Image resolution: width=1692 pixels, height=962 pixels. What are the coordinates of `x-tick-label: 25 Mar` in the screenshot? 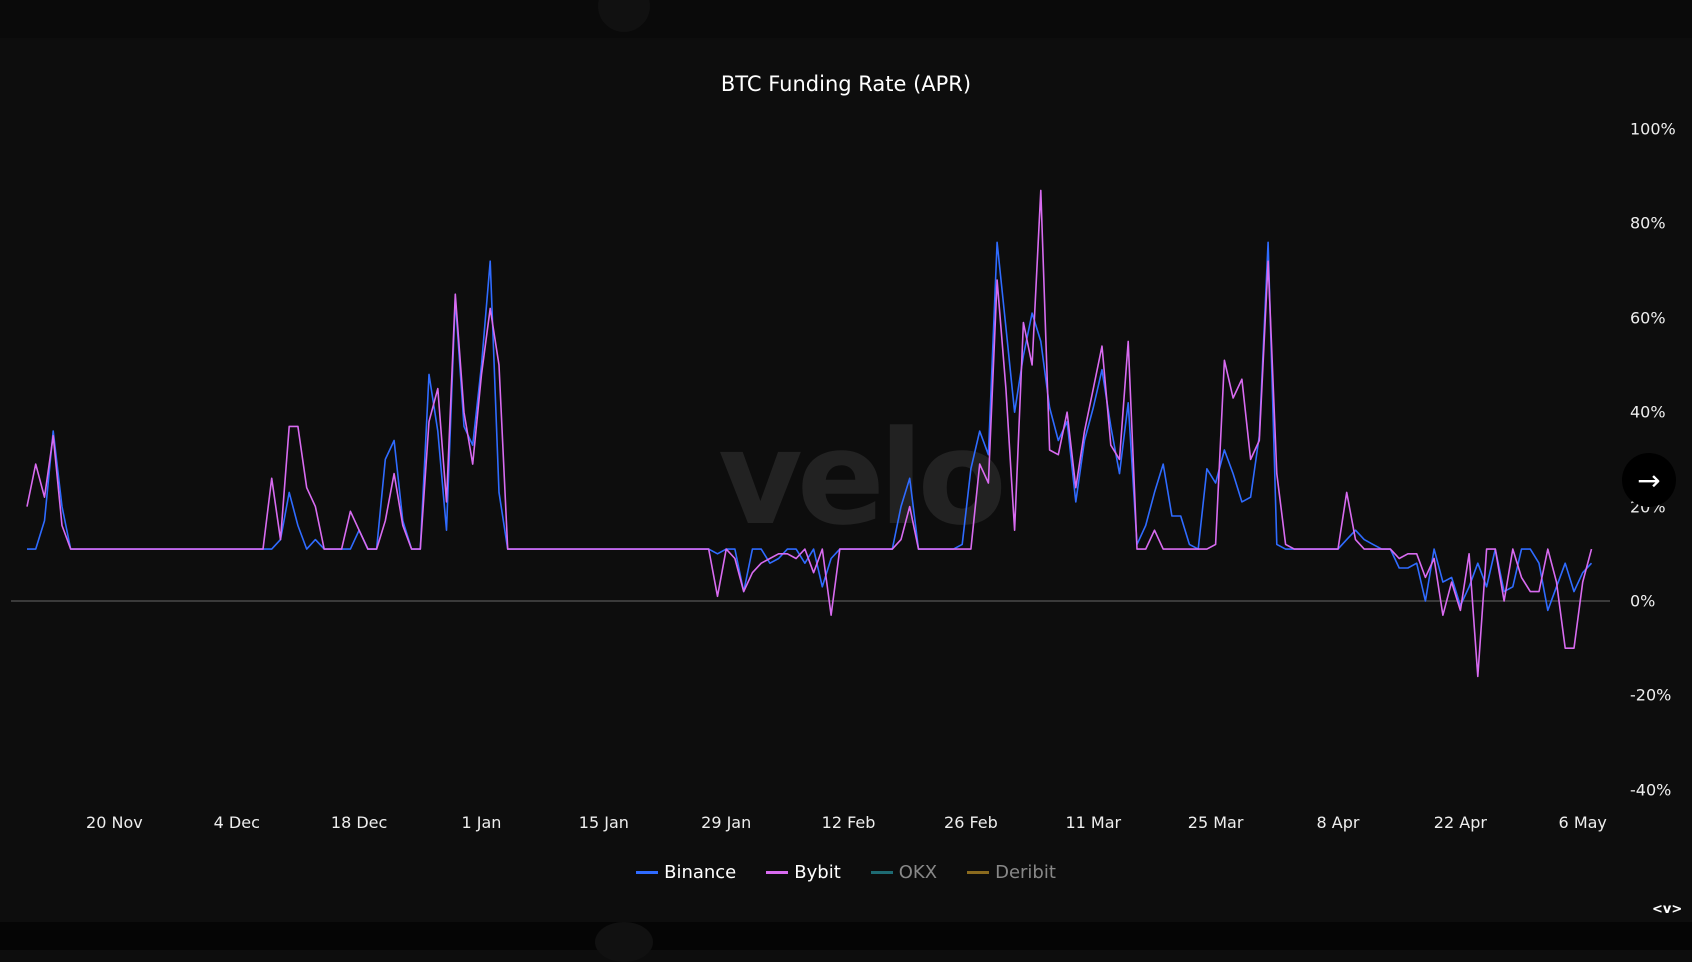 It's located at (1215, 822).